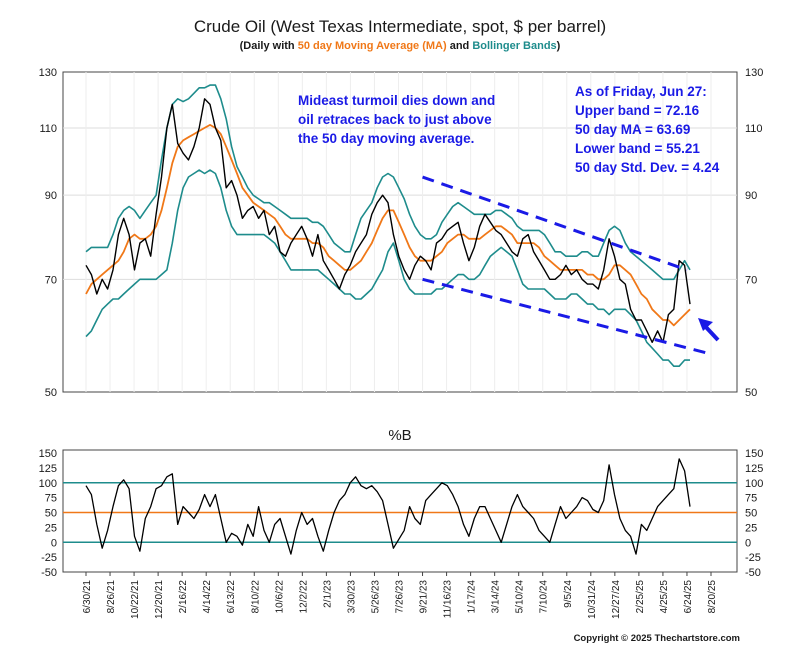 This screenshot has height=653, width=800. Describe the element at coordinates (48, 73) in the screenshot. I see `price-y-tick-left: 130` at that location.